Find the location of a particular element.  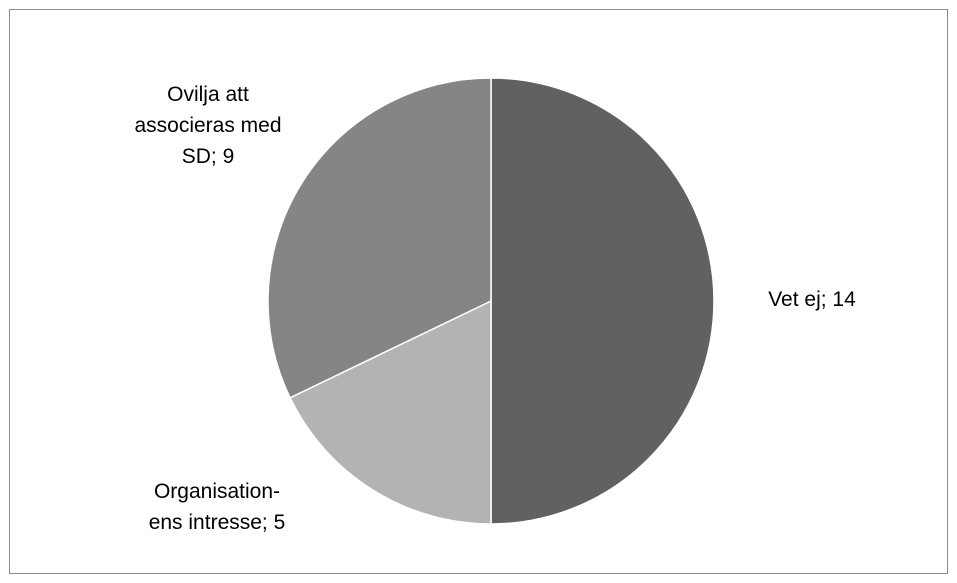

pie-label-1: Organisation-ens intresse; 5 is located at coordinates (217, 507).